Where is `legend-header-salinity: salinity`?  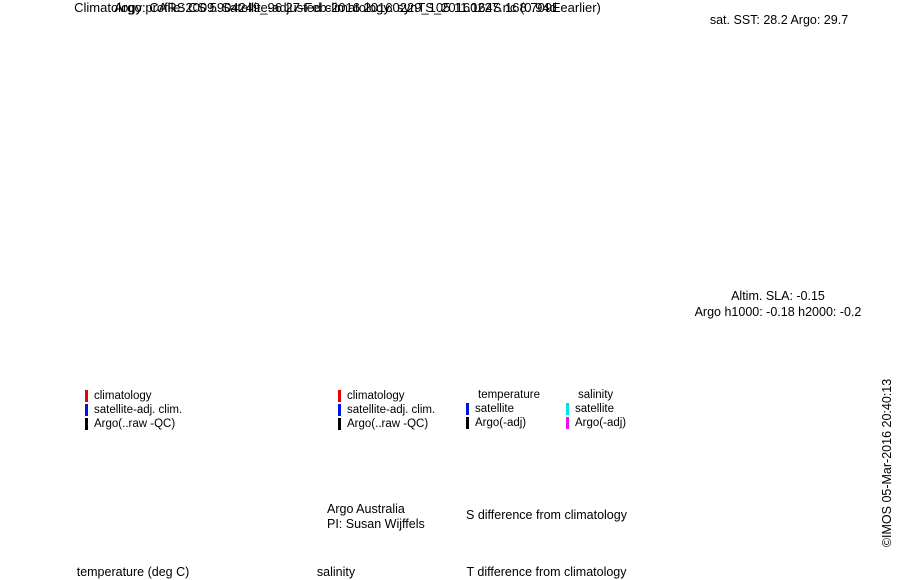 legend-header-salinity: salinity is located at coordinates (596, 395).